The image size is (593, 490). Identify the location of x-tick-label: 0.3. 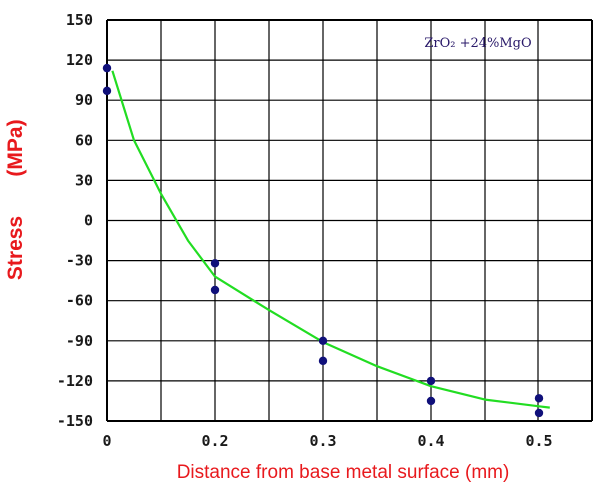
(322, 441).